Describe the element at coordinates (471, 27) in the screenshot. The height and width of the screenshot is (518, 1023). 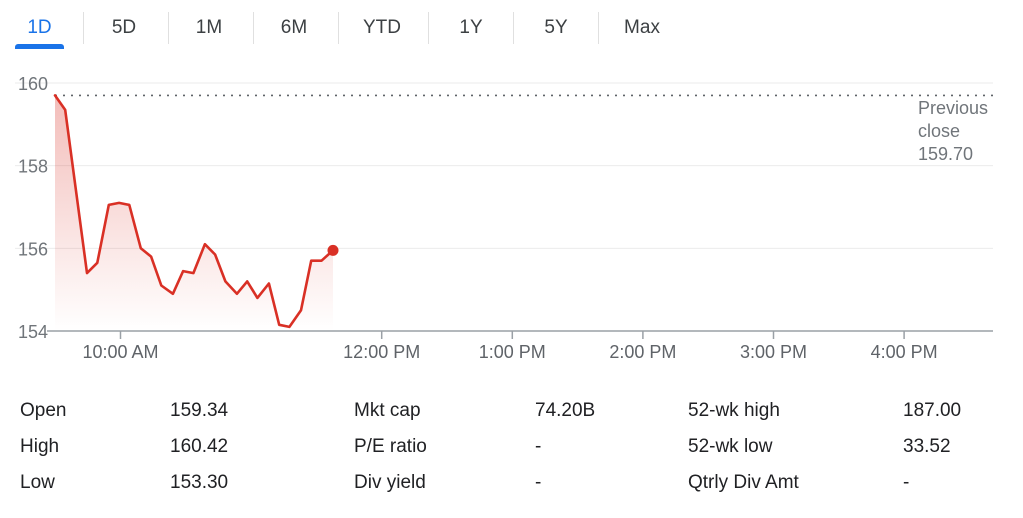
I see `tab-1y: 1Y` at that location.